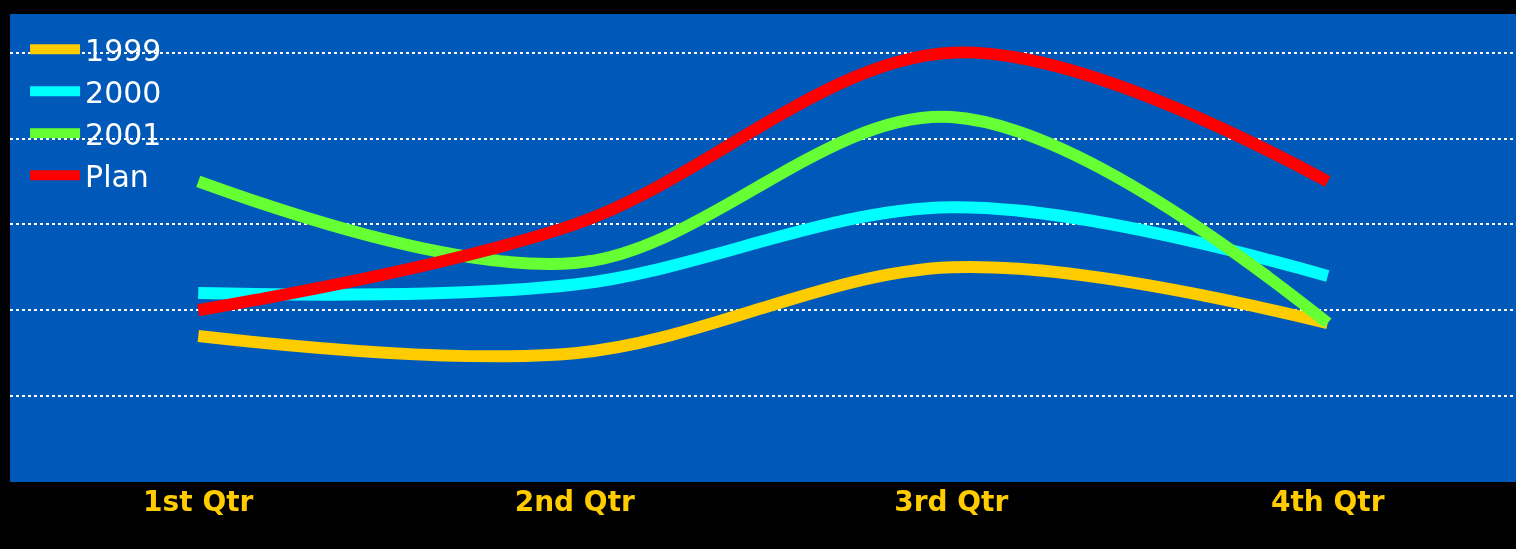 The height and width of the screenshot is (549, 1516). What do you see at coordinates (1327, 501) in the screenshot?
I see `x-tick-label: 4th Qtr` at bounding box center [1327, 501].